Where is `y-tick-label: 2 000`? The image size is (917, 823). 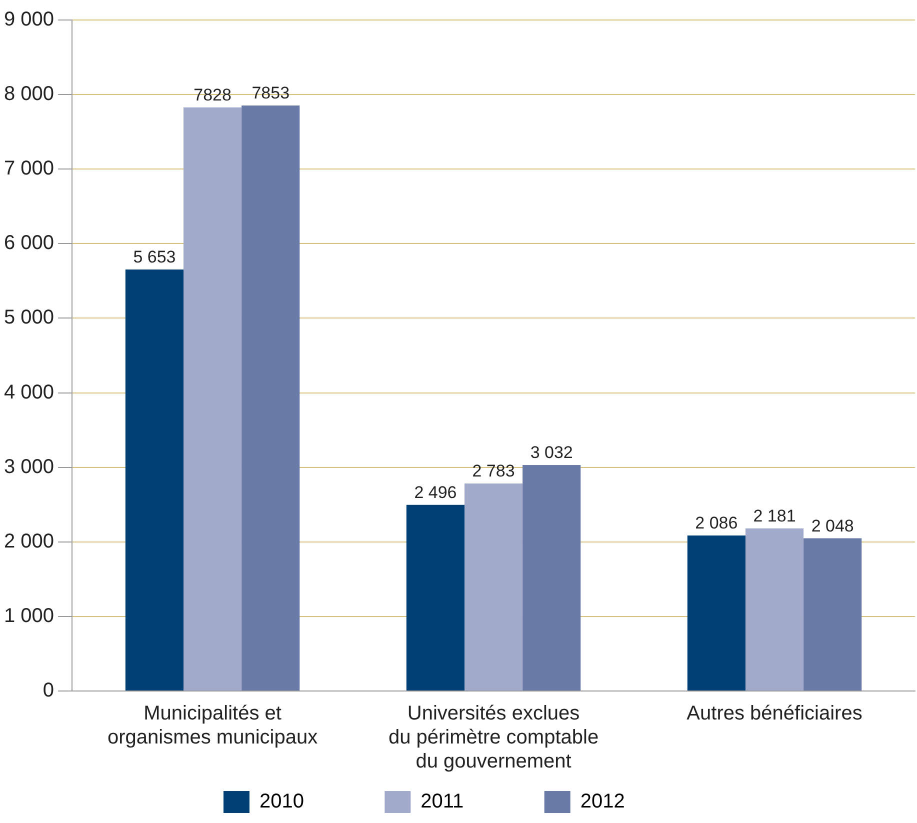 y-tick-label: 2 000 is located at coordinates (29, 541).